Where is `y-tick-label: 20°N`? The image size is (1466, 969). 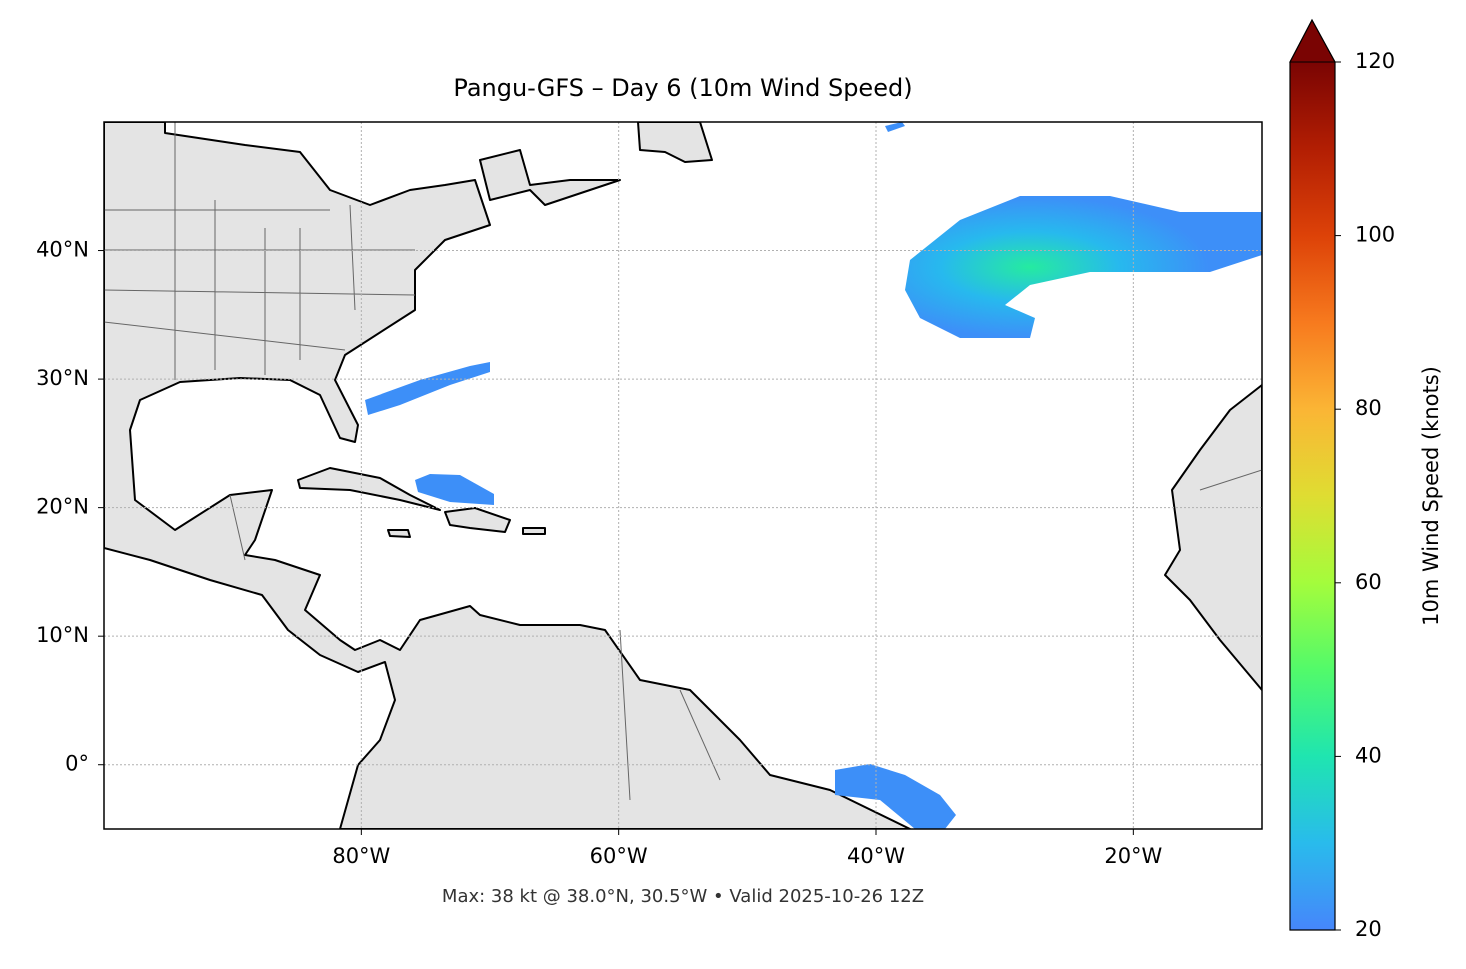 y-tick-label: 20°N is located at coordinates (62, 507).